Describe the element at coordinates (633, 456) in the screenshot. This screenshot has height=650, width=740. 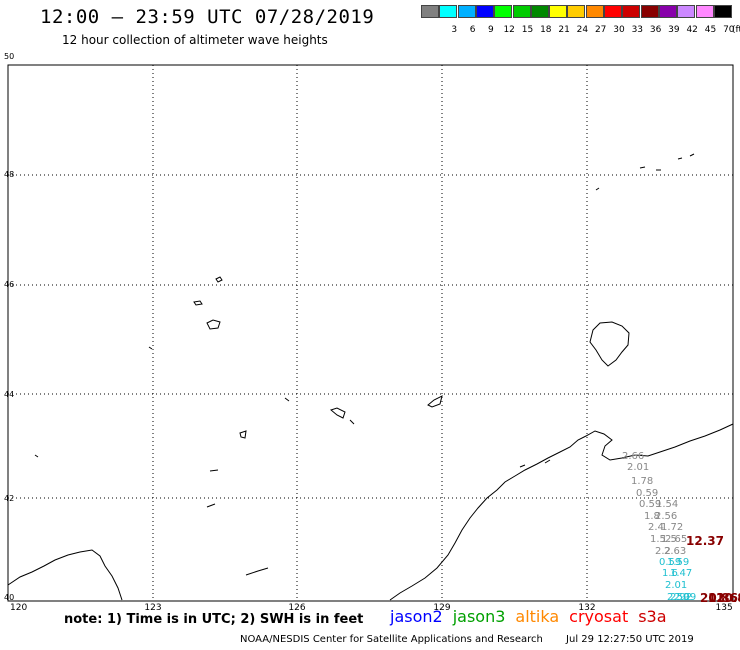
I see `wave-height-value: 2.66` at that location.